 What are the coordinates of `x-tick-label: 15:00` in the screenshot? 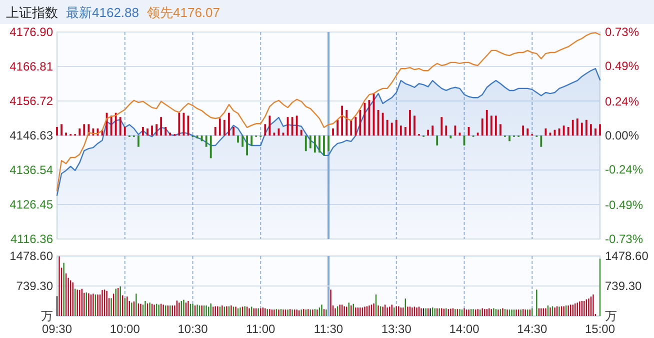 It's located at (600, 329).